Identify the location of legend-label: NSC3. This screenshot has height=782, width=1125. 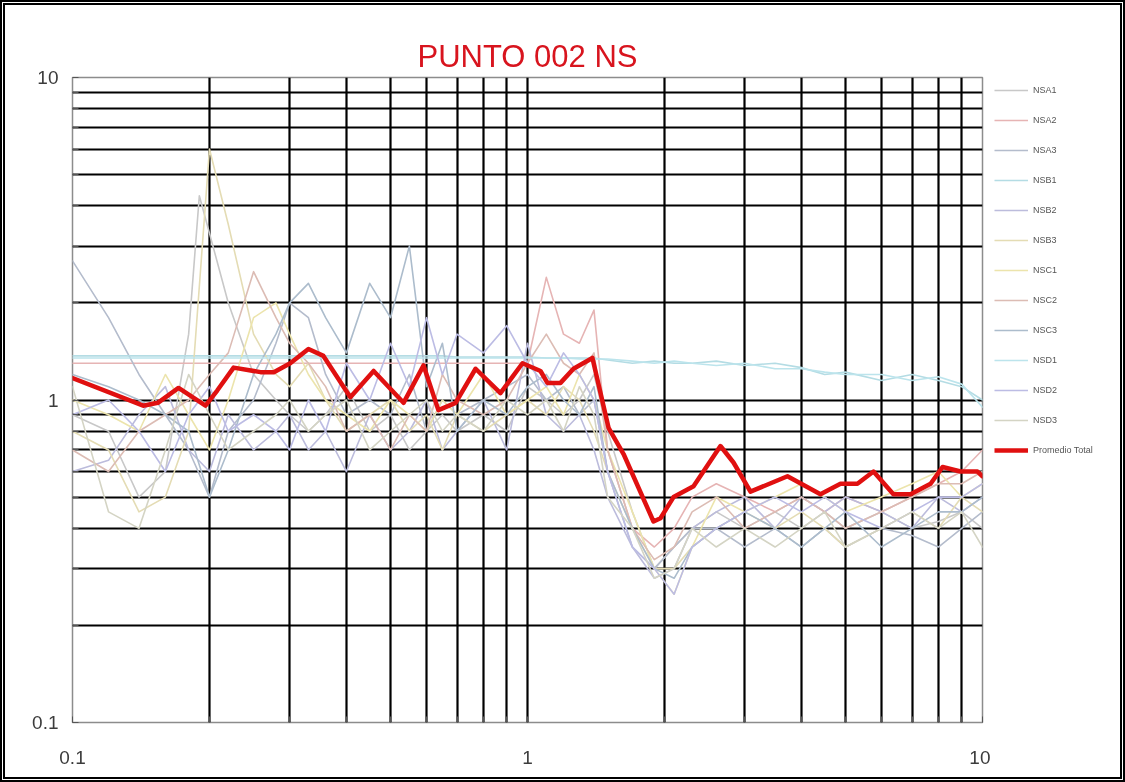
(1045, 330).